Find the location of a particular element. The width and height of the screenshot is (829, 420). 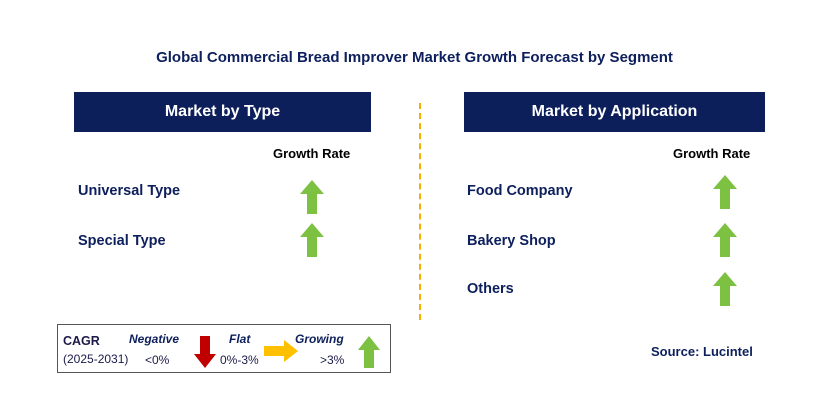

legend-flat-range: 0%-3% is located at coordinates (239, 360).